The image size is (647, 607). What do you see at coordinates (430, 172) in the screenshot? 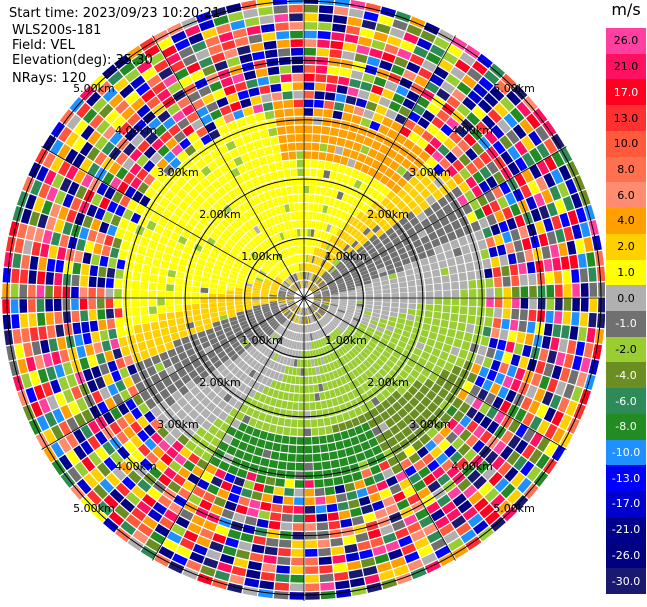
I see `range-ring-label: 3.00km` at bounding box center [430, 172].